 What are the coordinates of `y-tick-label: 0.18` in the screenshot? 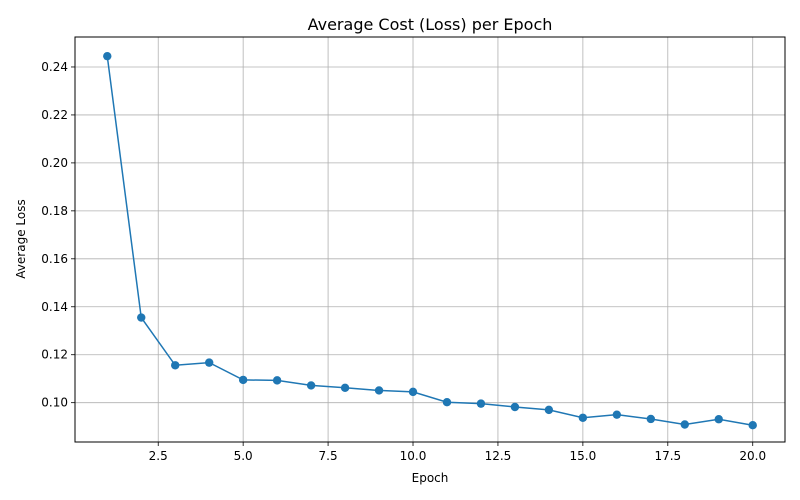 It's located at (54, 211).